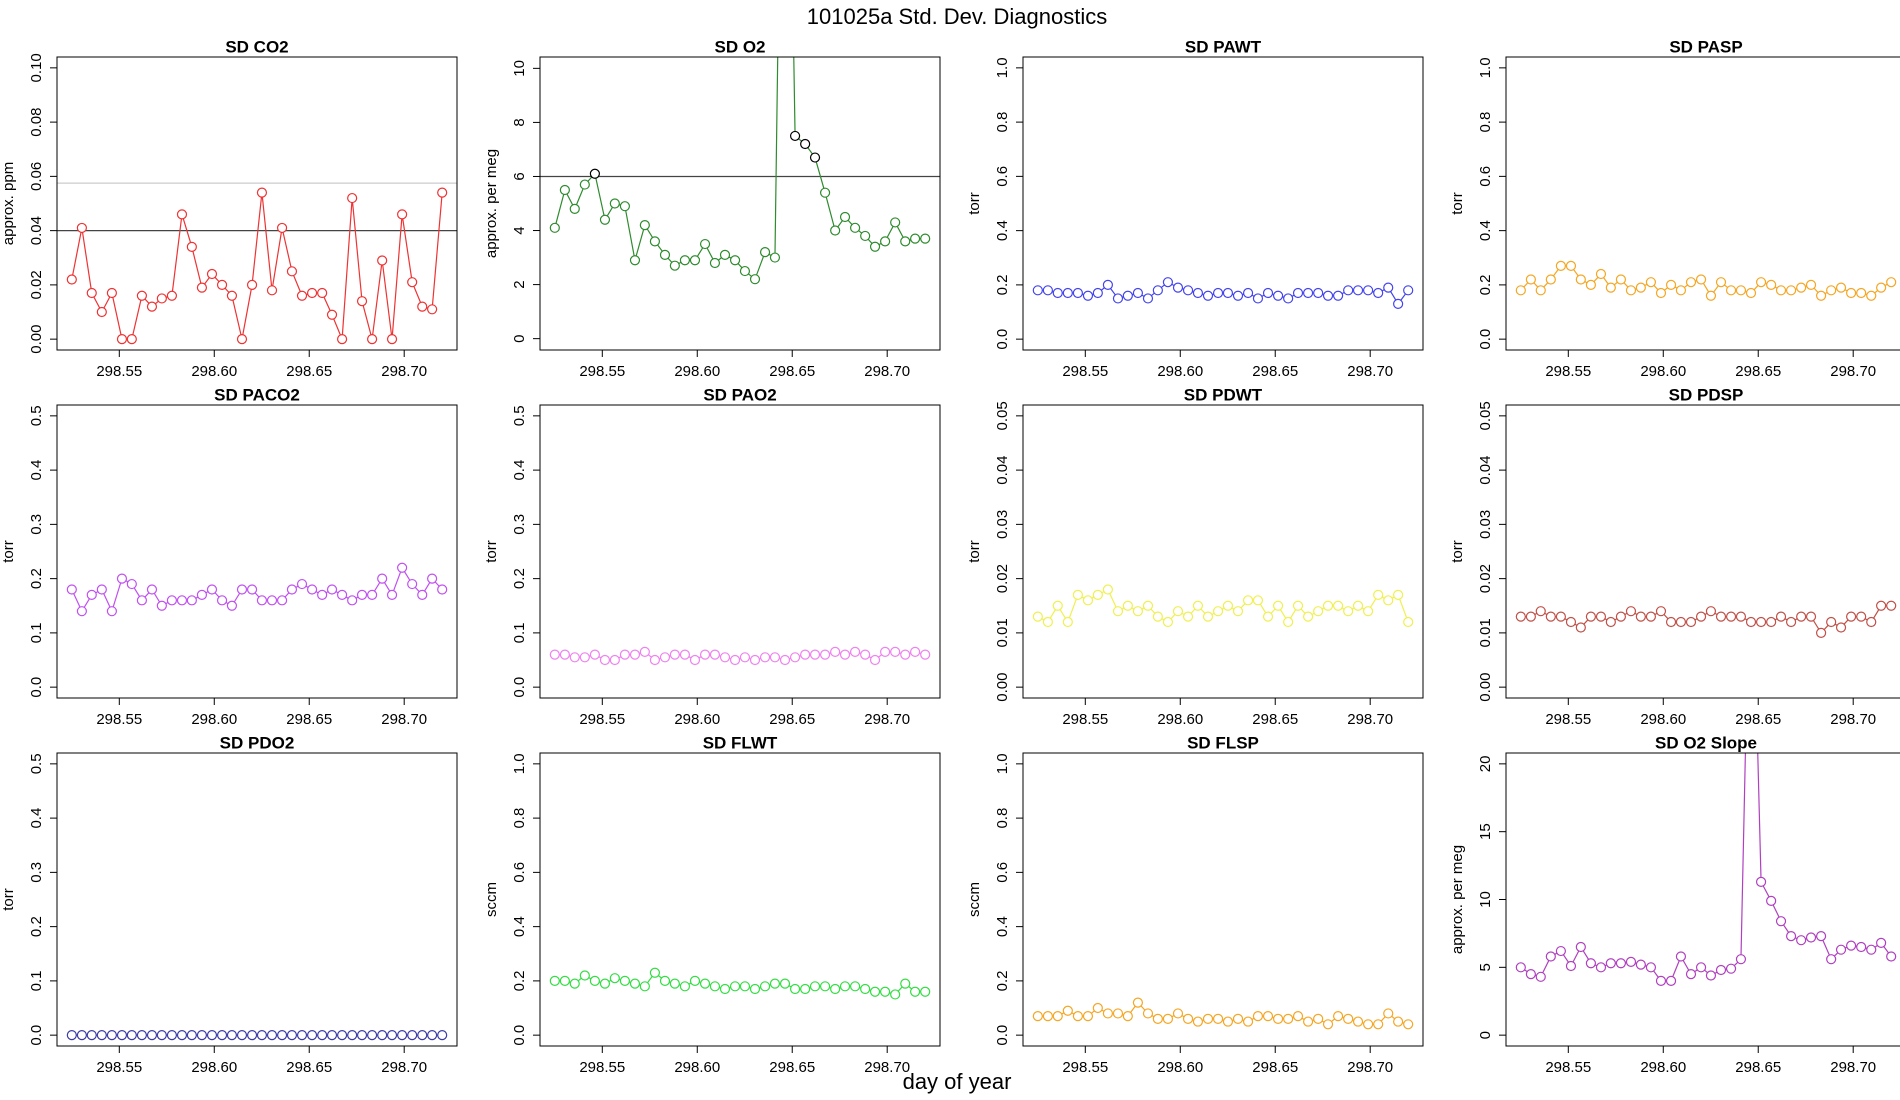 This screenshot has height=1100, width=1900. Describe the element at coordinates (519, 524) in the screenshot. I see `y-tick-label: 0.3` at that location.